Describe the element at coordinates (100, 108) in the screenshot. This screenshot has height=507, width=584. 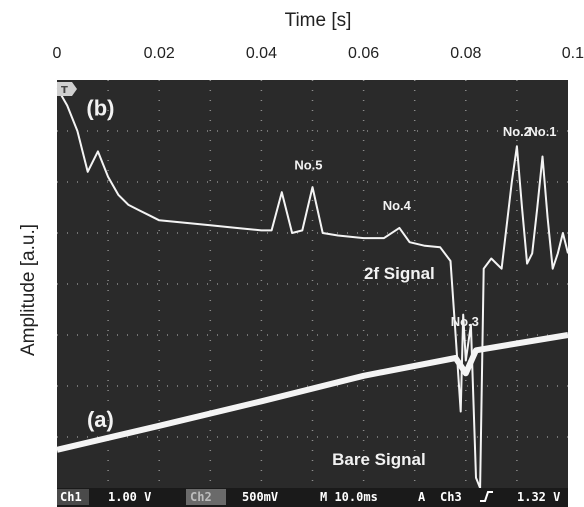
I see `panel-label-b: (b)` at that location.